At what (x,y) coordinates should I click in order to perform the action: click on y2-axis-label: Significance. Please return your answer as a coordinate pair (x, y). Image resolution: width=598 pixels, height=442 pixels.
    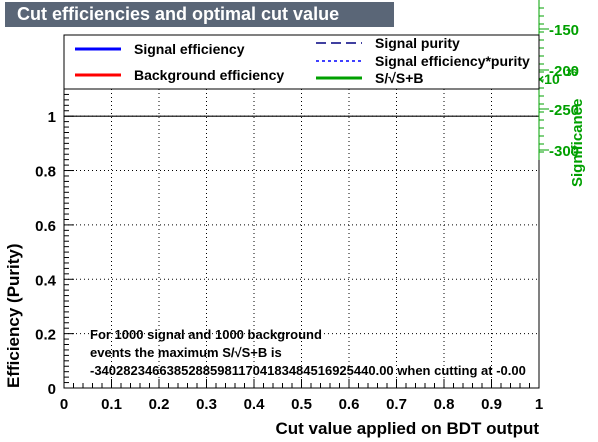
    Looking at the image, I should click on (577, 143).